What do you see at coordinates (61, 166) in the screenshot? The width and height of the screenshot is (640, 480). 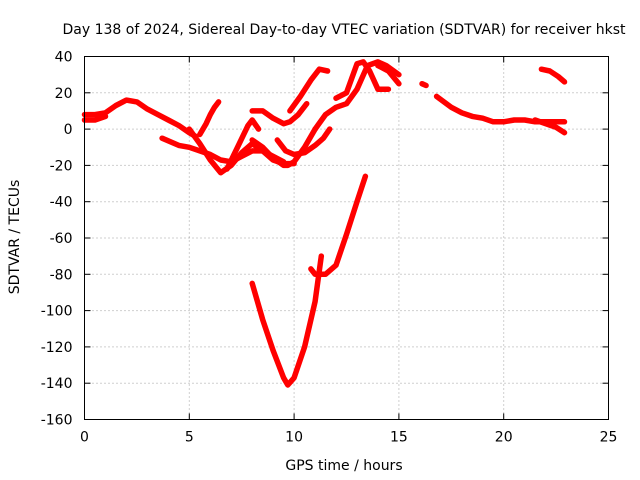 I see `y-tick-label: -20` at bounding box center [61, 166].